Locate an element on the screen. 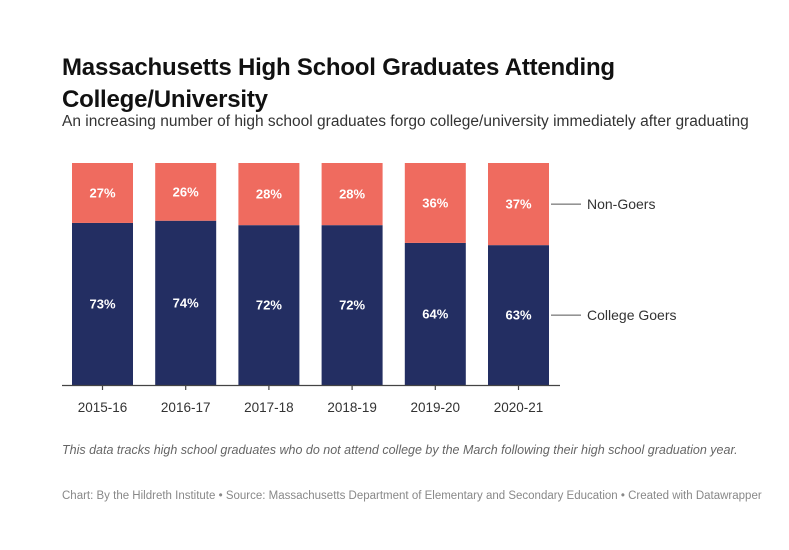  x-tick-label: 2015-16 is located at coordinates (103, 407).